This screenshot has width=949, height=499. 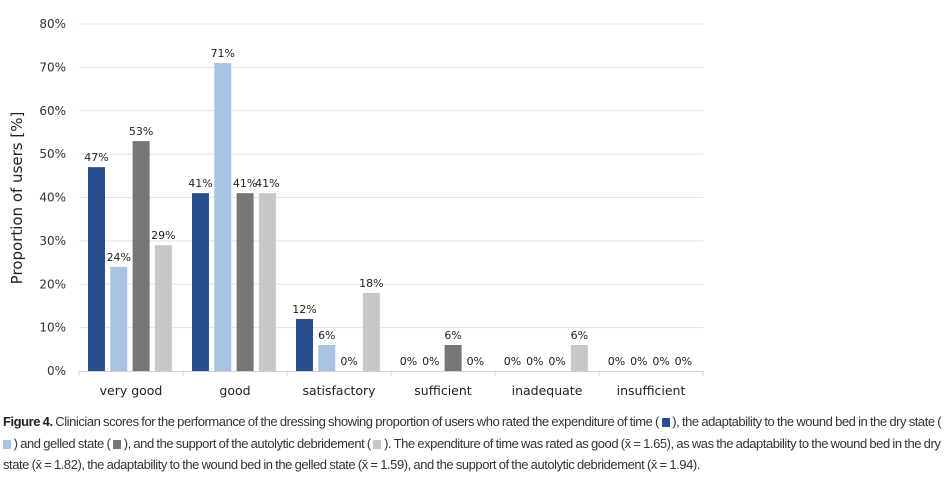 What do you see at coordinates (223, 53) in the screenshot?
I see `data-label: 71%` at bounding box center [223, 53].